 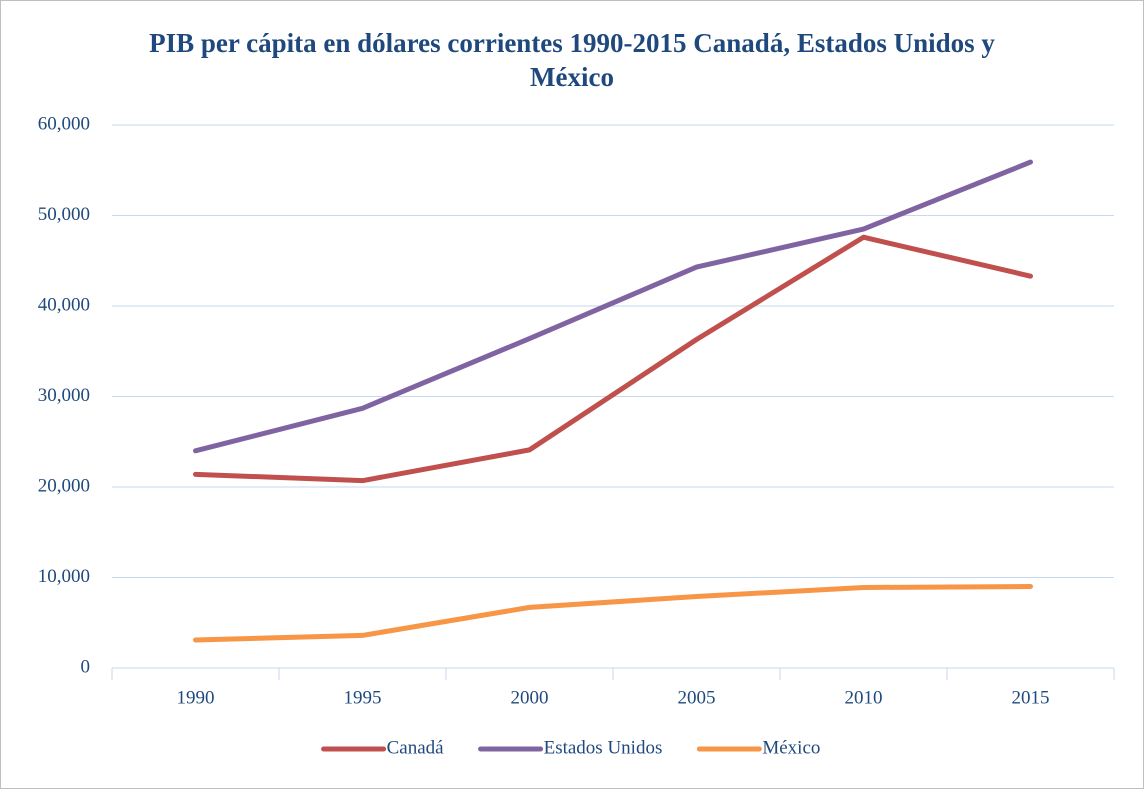 What do you see at coordinates (64, 576) in the screenshot?
I see `y-tick-label: 10,000` at bounding box center [64, 576].